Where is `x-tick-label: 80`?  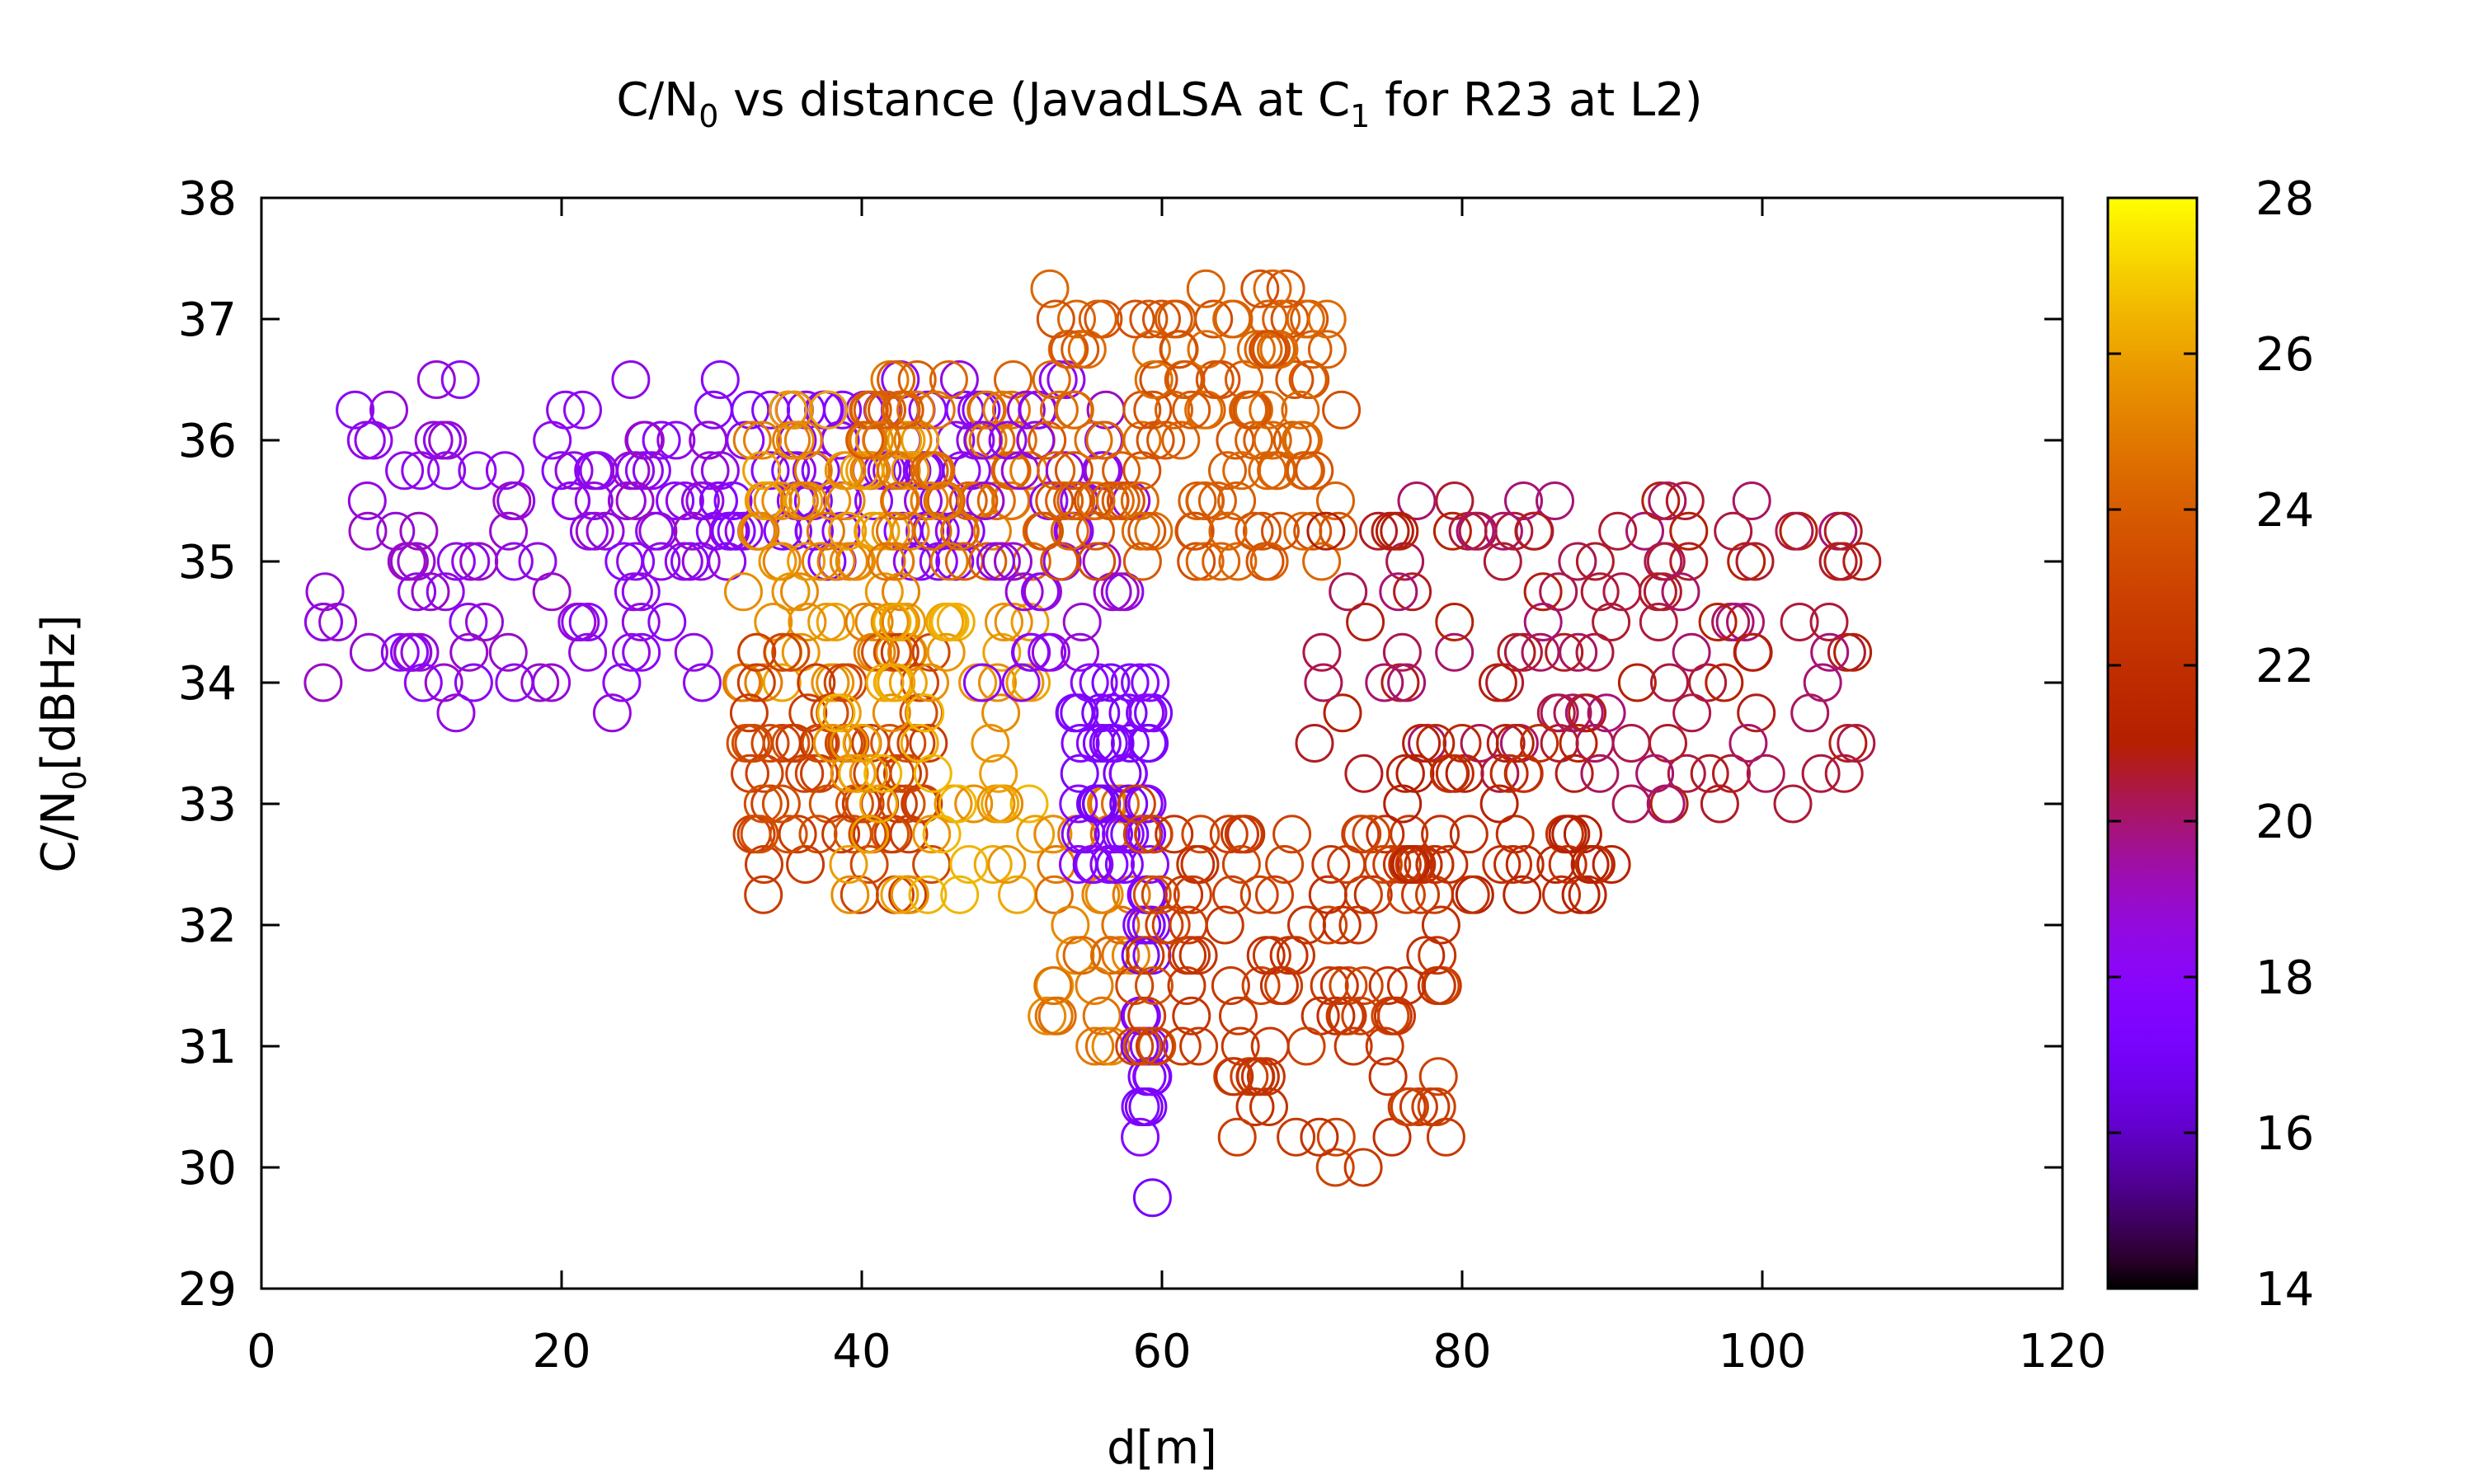 x-tick-label: 80 is located at coordinates (1461, 1351).